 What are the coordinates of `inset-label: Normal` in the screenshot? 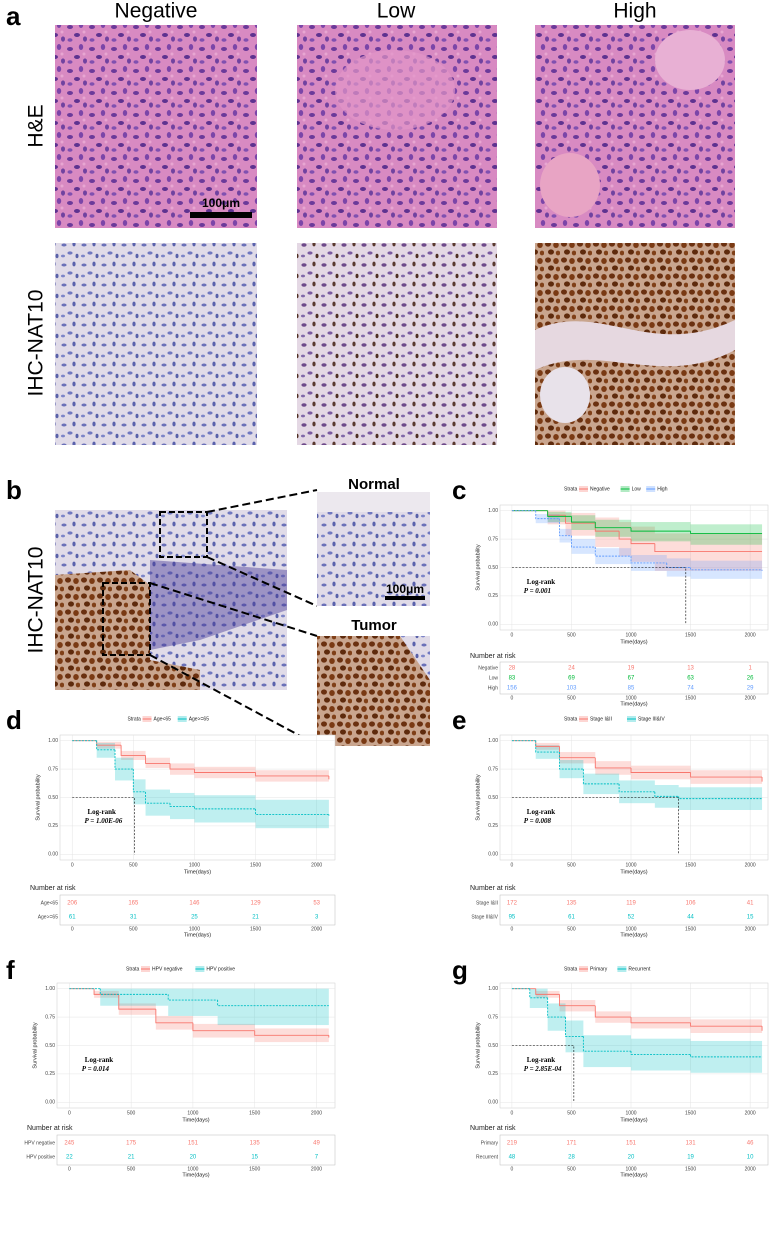 It's located at (374, 484).